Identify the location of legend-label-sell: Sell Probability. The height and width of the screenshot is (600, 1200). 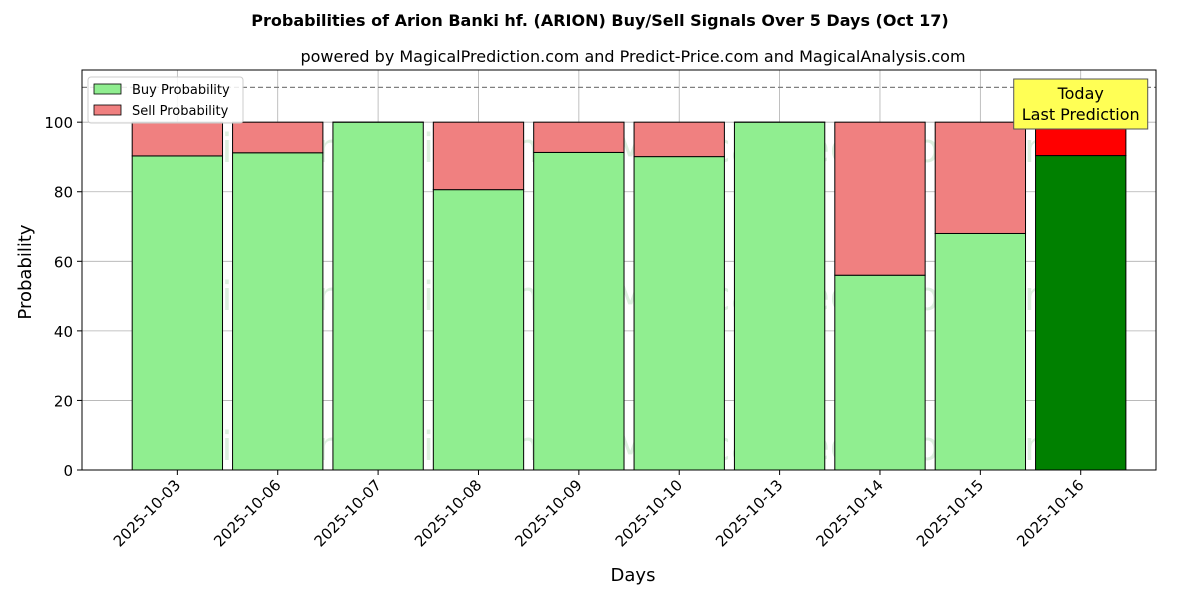
(180, 111).